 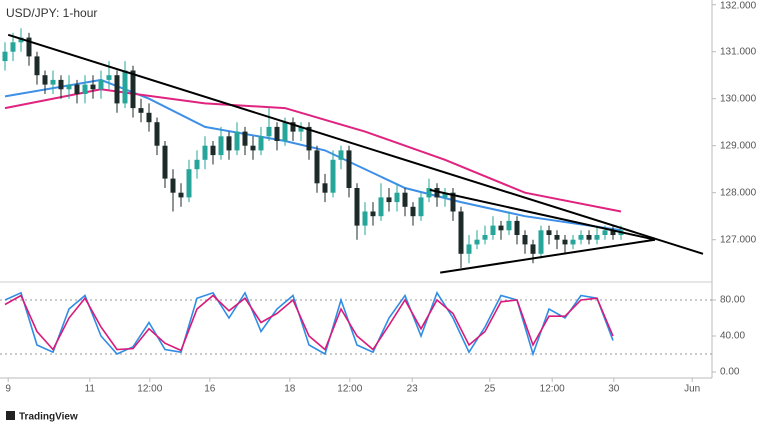 What do you see at coordinates (738, 192) in the screenshot?
I see `y-tick-label: 128.000` at bounding box center [738, 192].